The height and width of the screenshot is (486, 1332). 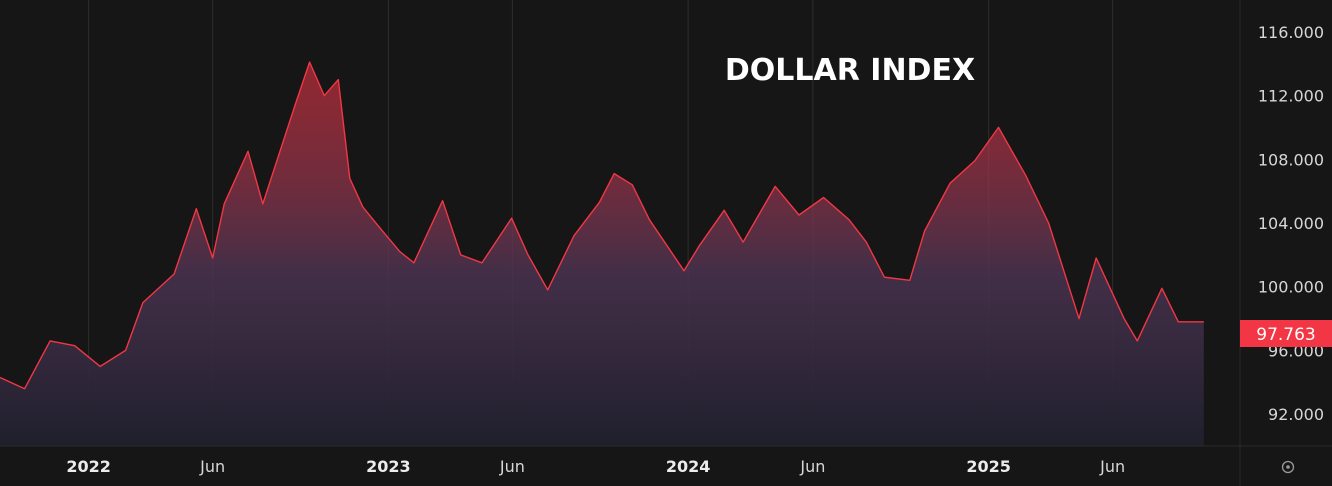 What do you see at coordinates (1288, 467) in the screenshot?
I see `settings-icon` at bounding box center [1288, 467].